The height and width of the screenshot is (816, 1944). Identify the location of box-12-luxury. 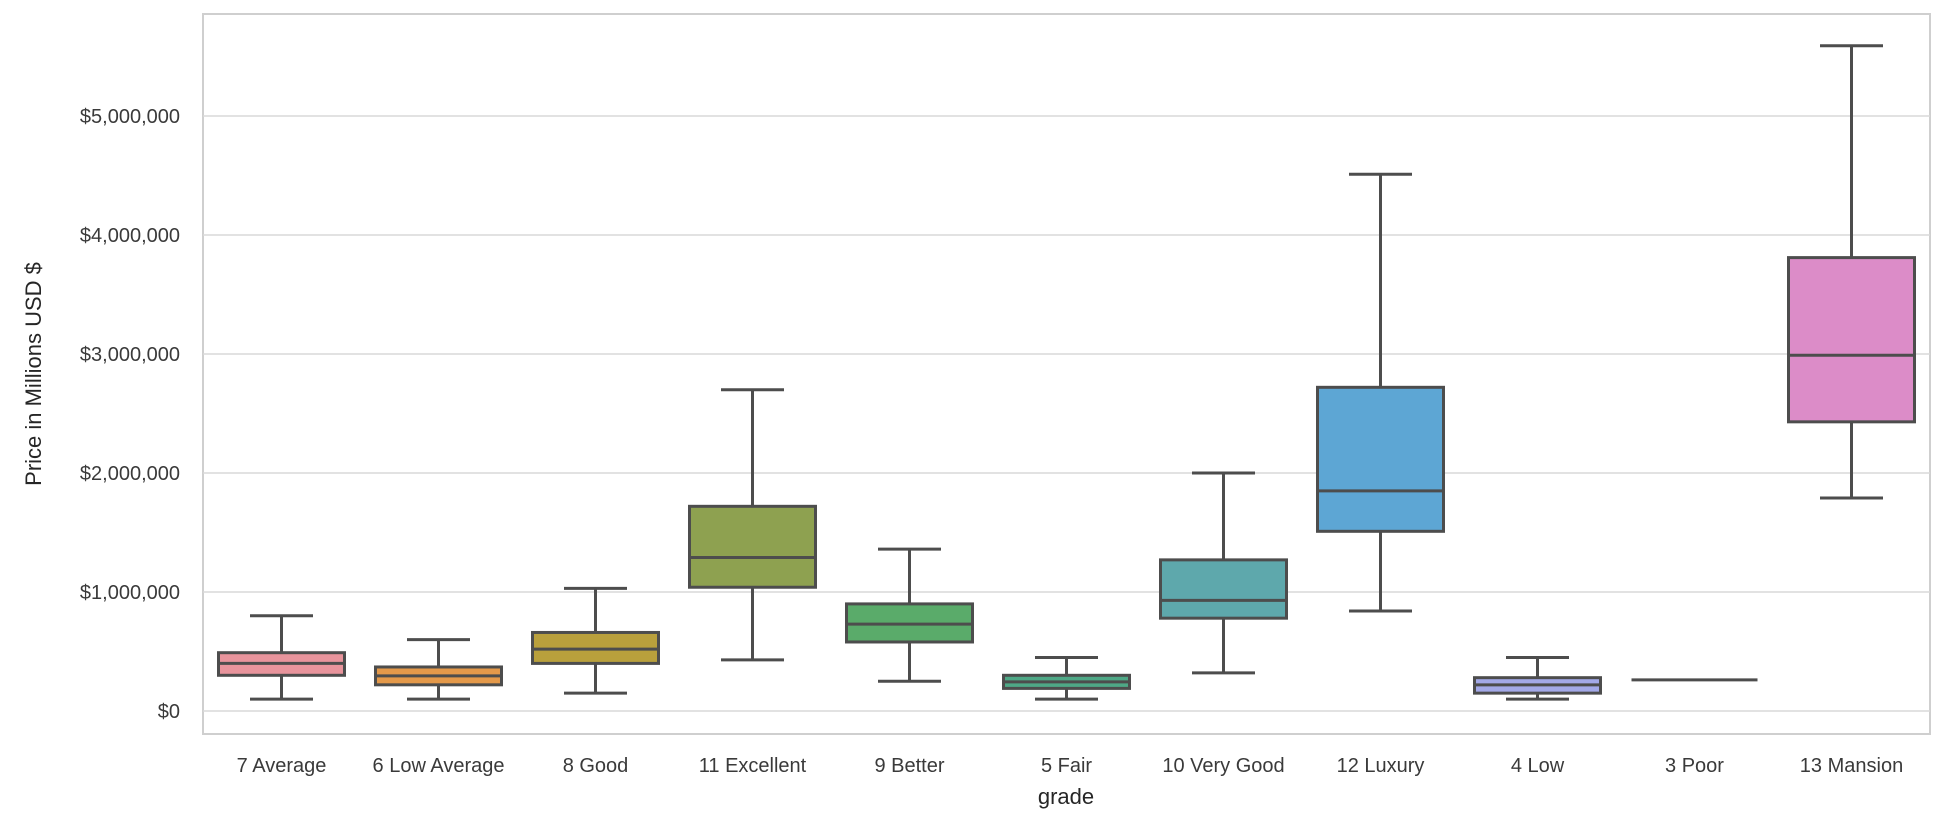
(1380, 392).